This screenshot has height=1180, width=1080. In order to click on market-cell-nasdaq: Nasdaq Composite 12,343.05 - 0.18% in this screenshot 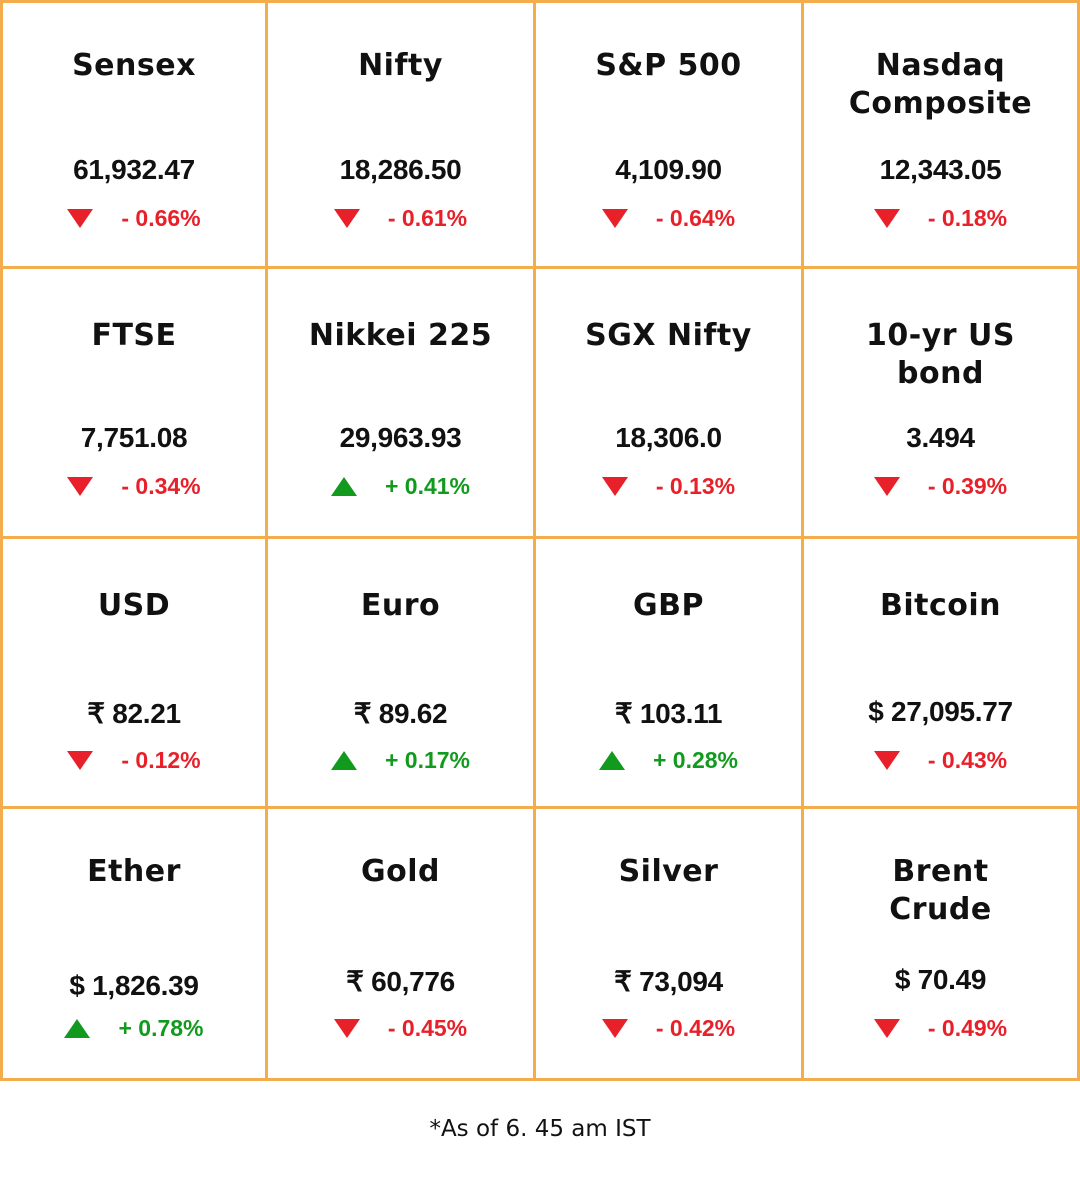, I will do `click(940, 136)`.